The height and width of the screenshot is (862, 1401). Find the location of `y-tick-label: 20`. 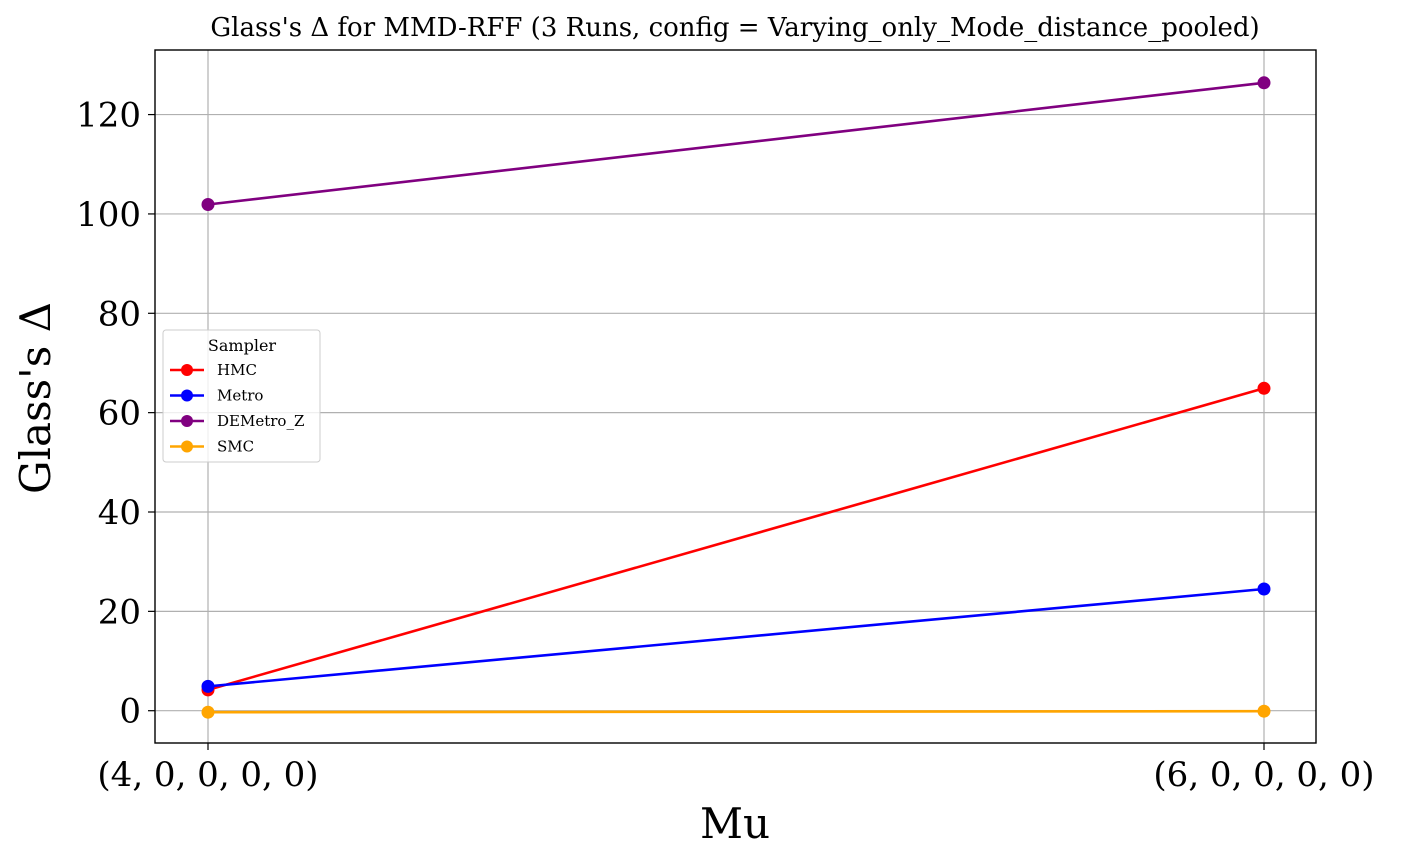

y-tick-label: 20 is located at coordinates (119, 612).